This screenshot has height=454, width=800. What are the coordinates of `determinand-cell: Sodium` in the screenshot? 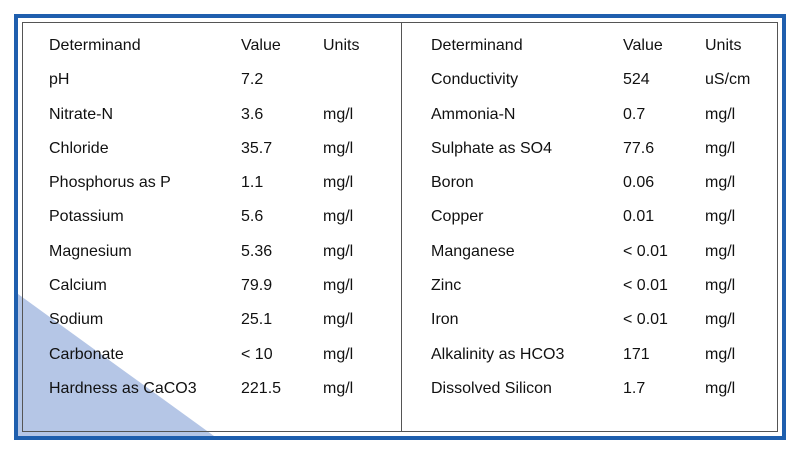 It's located at (76, 320).